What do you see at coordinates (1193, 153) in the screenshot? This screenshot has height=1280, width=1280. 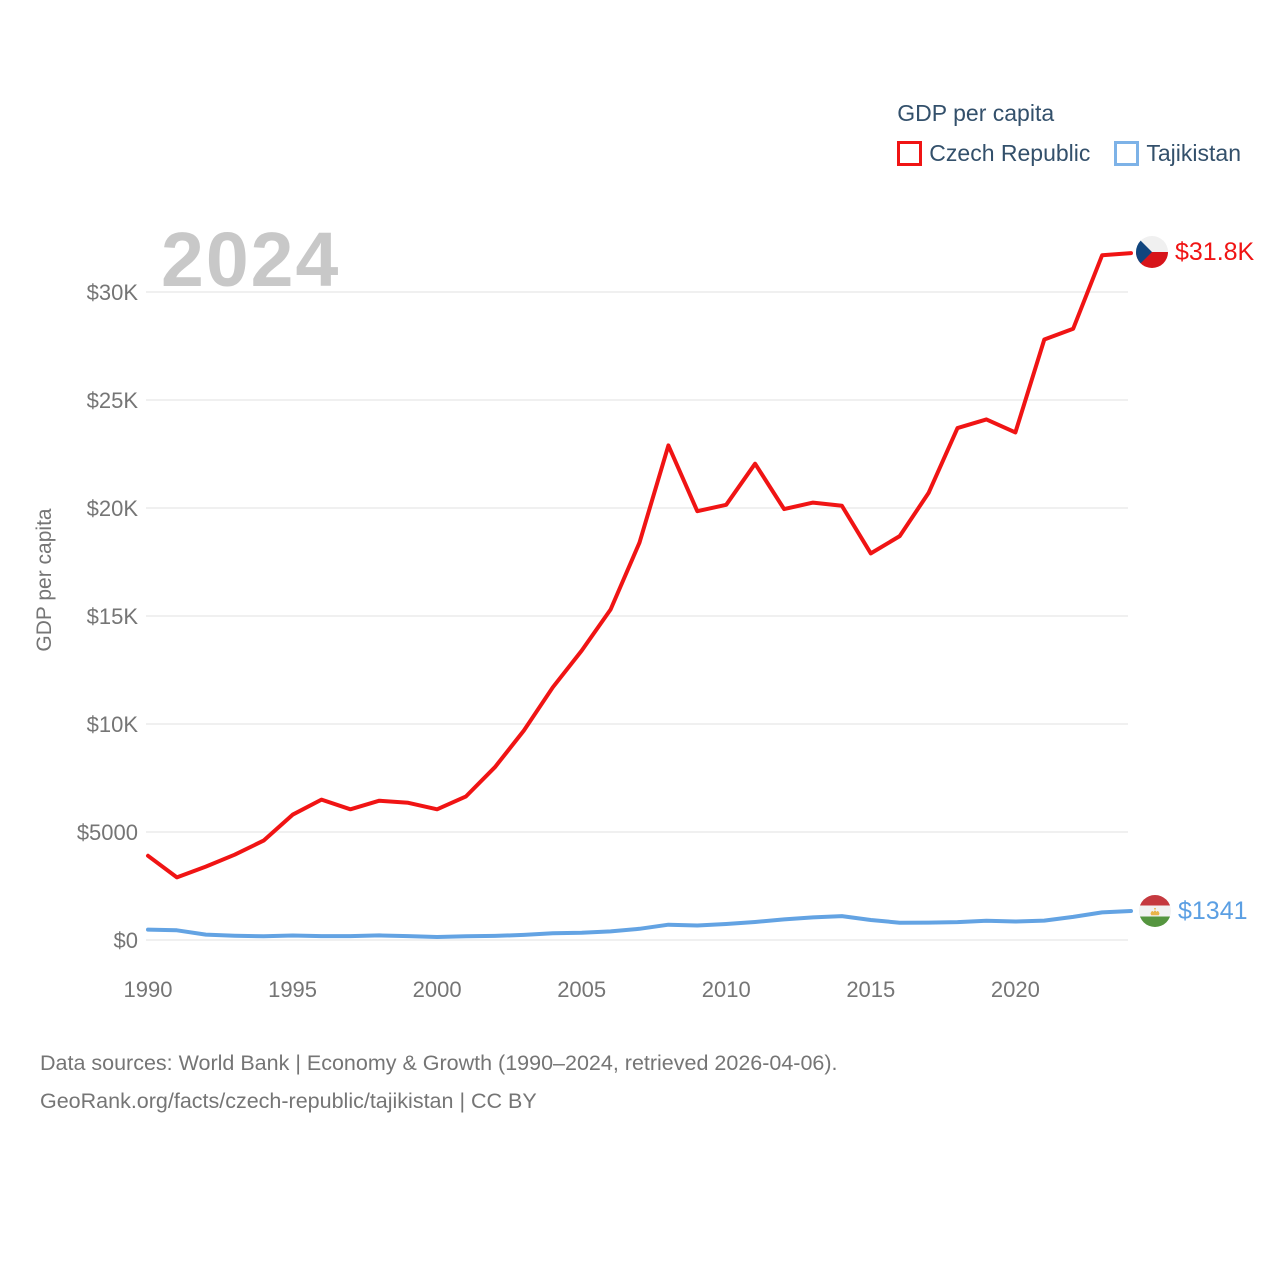 I see `legend-item-label: Tajikistan` at bounding box center [1193, 153].